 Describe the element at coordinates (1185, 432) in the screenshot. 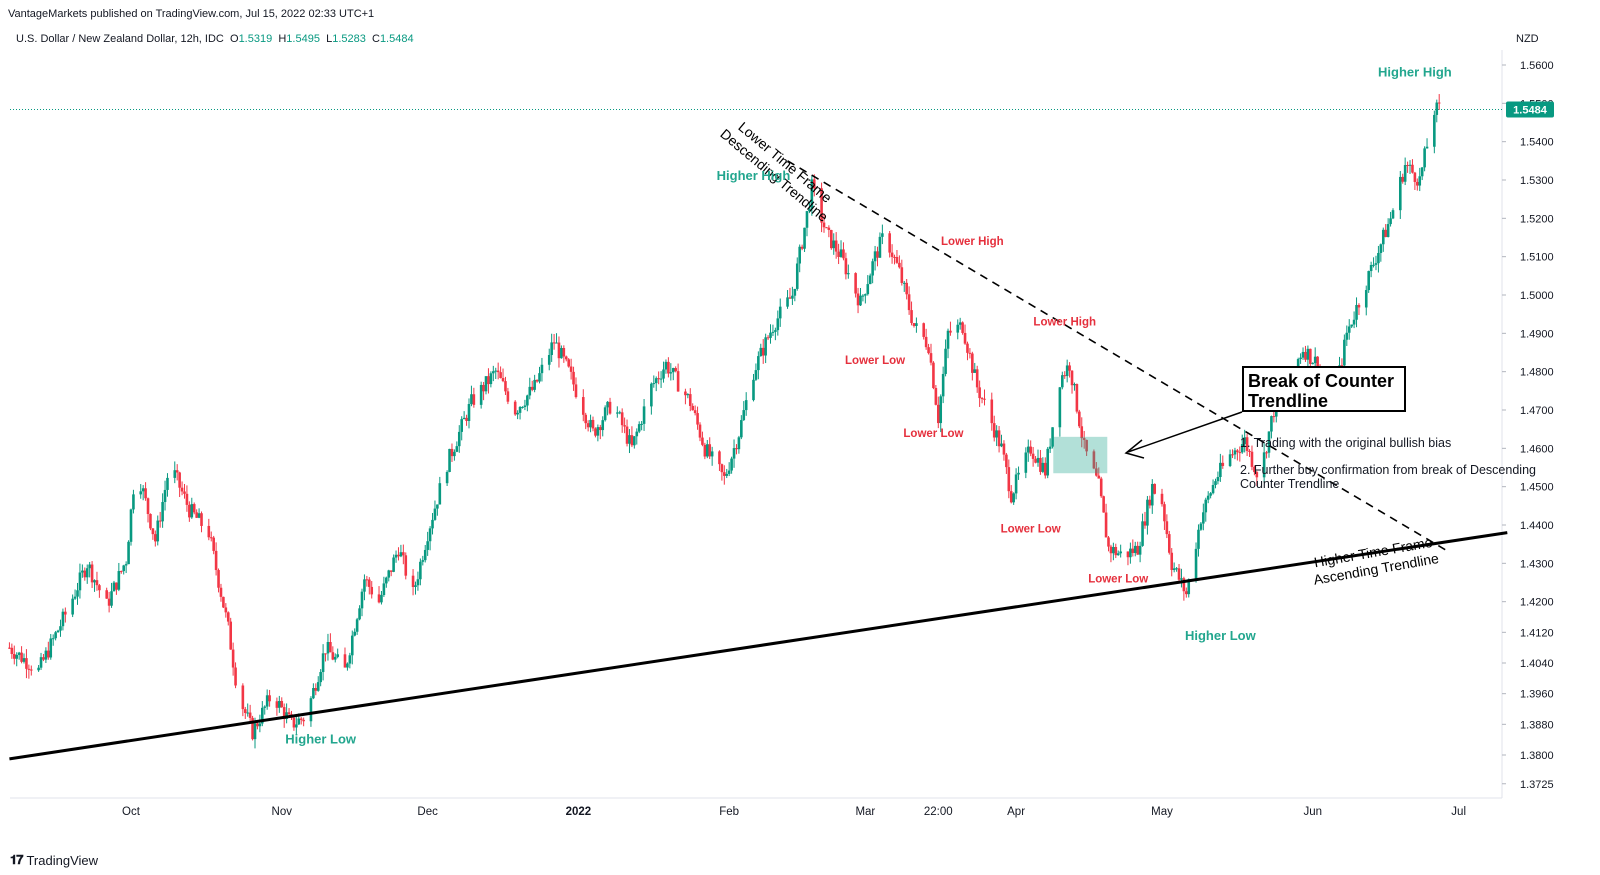

I see `callout-arrow-line` at that location.